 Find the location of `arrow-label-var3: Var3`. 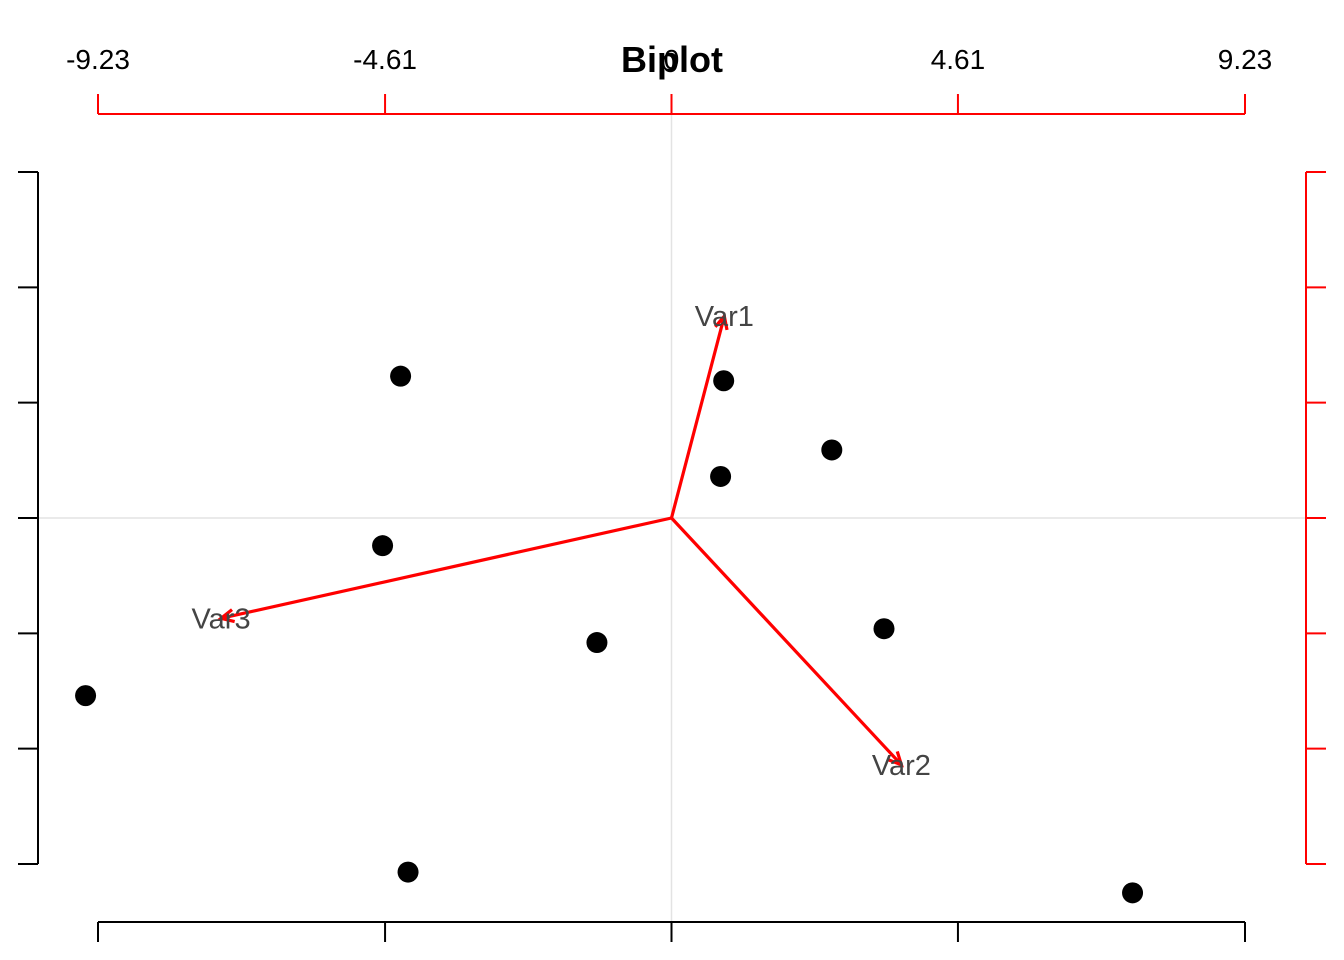

arrow-label-var3: Var3 is located at coordinates (220, 619).